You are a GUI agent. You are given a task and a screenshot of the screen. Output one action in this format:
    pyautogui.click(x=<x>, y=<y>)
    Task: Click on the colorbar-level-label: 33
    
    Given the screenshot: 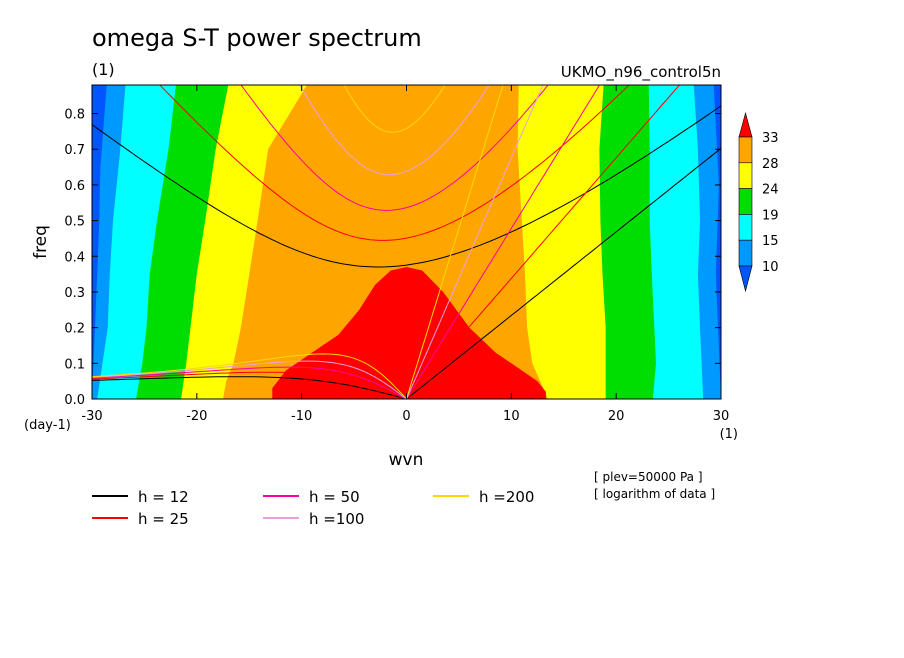 What is the action you would take?
    pyautogui.click(x=770, y=138)
    